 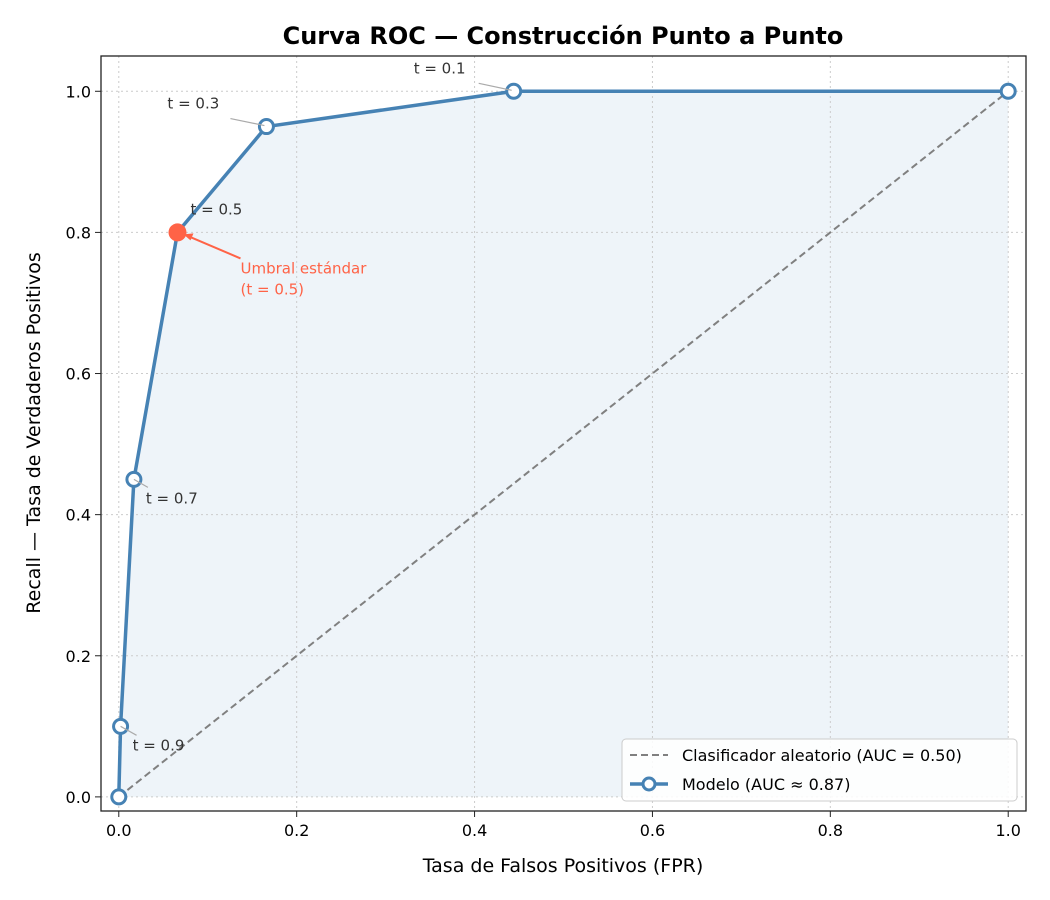 I want to click on legend-random-label: Clasificador aleatorio (AUC = 0.50), so click(x=822, y=755).